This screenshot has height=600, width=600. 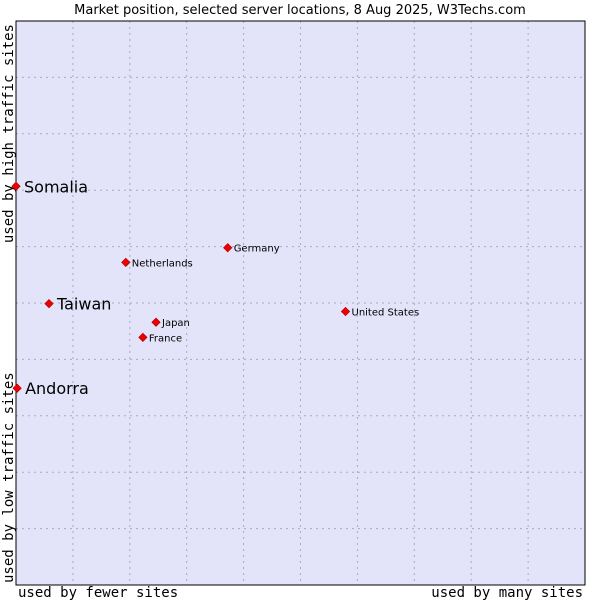 I want to click on point-label: Somalia, so click(x=56, y=186).